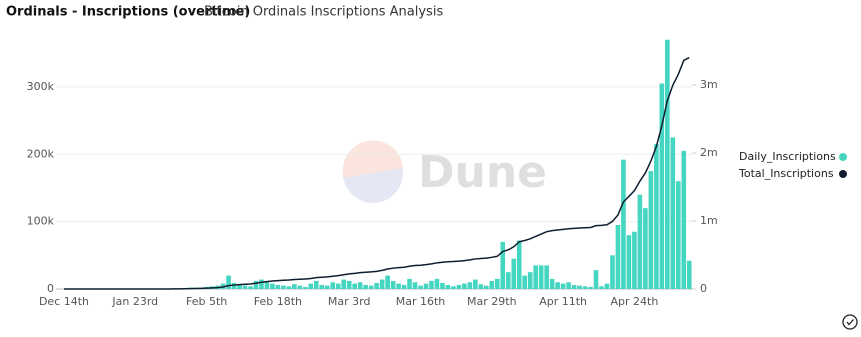 The height and width of the screenshot is (338, 861). Describe the element at coordinates (709, 220) in the screenshot. I see `y2-tick-label: 1m` at that location.